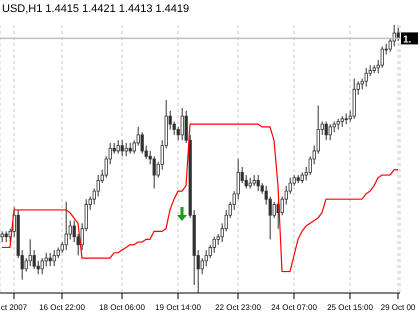 This screenshot has height=323, width=420. I want to click on x-tick-label: 19 Oct 14:00, so click(178, 307).